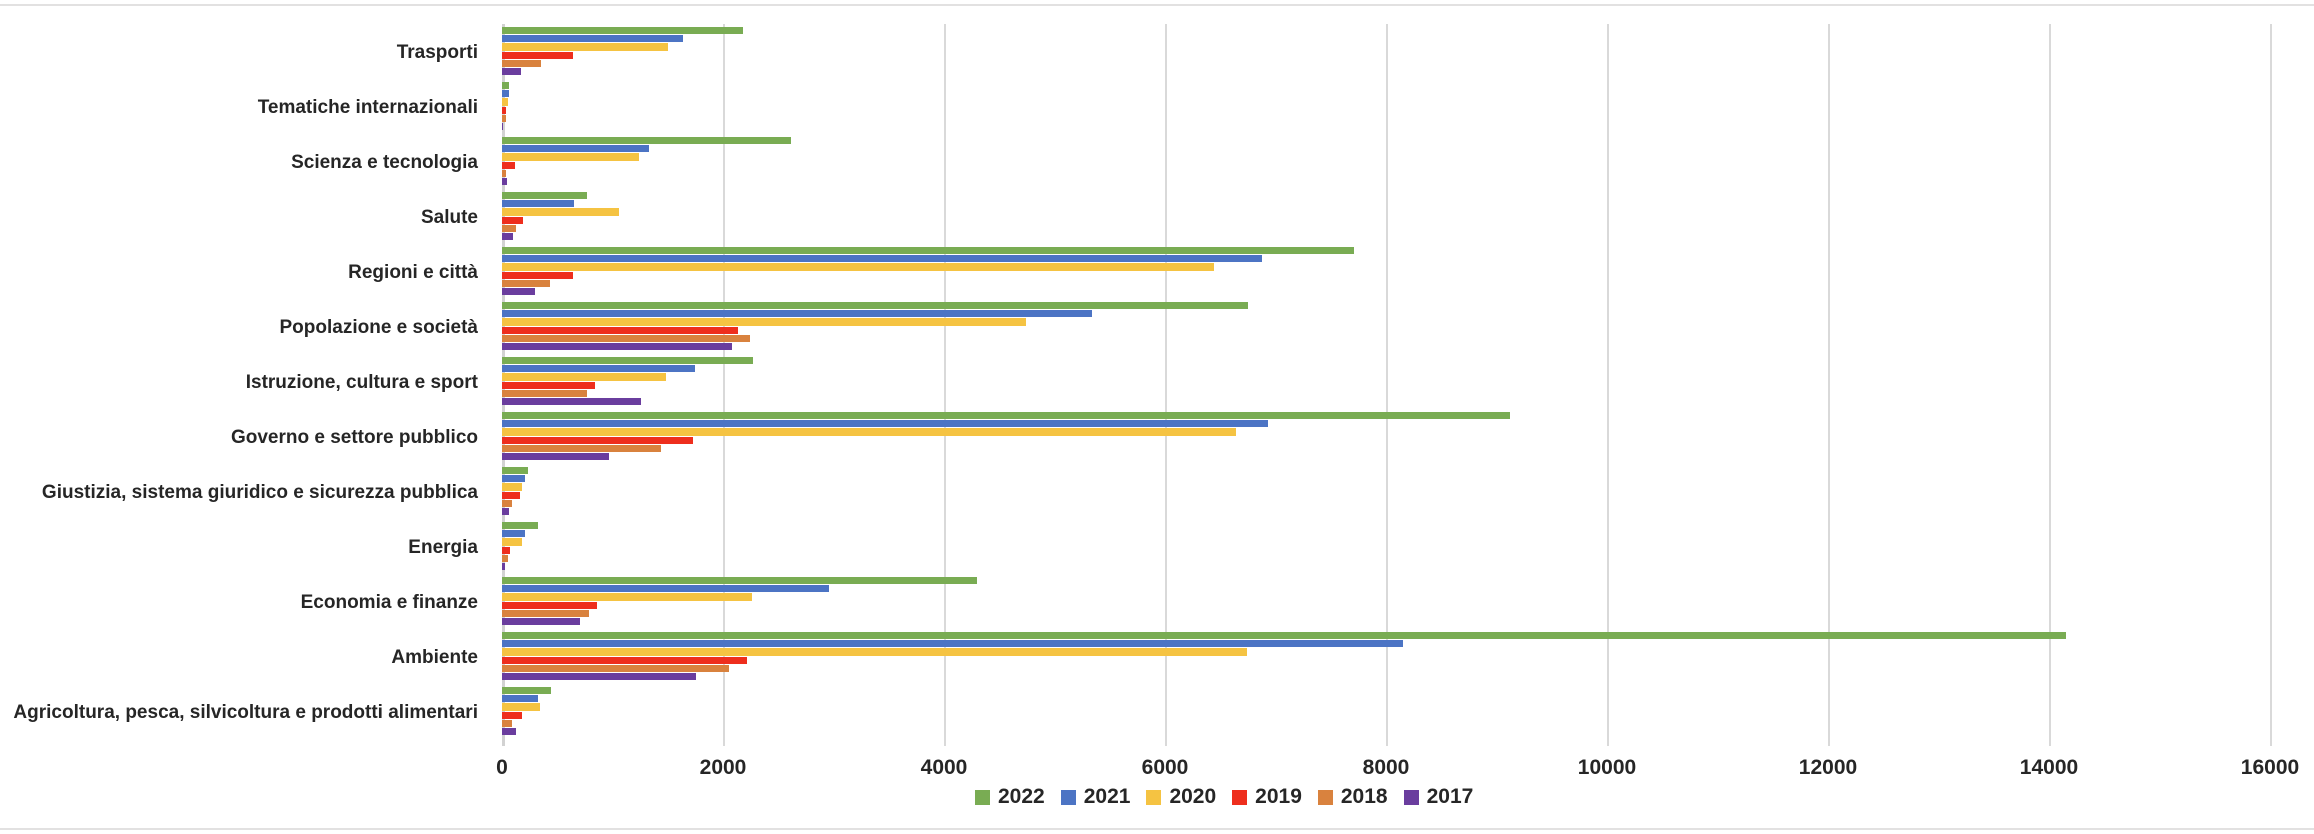  I want to click on category-label: Governo e settore pubblico, so click(354, 437).